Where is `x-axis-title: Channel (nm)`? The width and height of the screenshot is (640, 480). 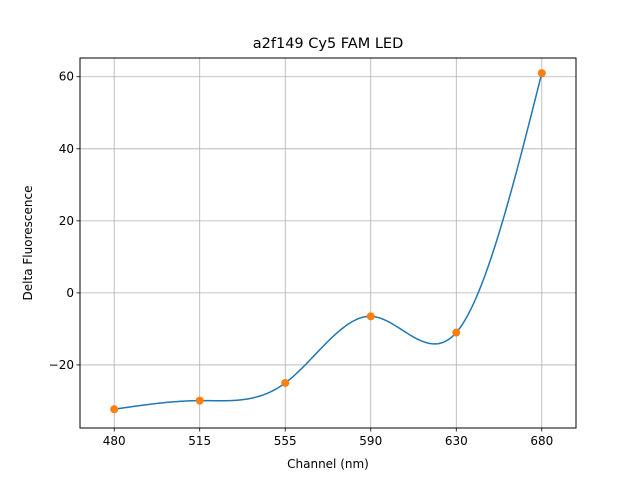
x-axis-title: Channel (nm) is located at coordinates (328, 464).